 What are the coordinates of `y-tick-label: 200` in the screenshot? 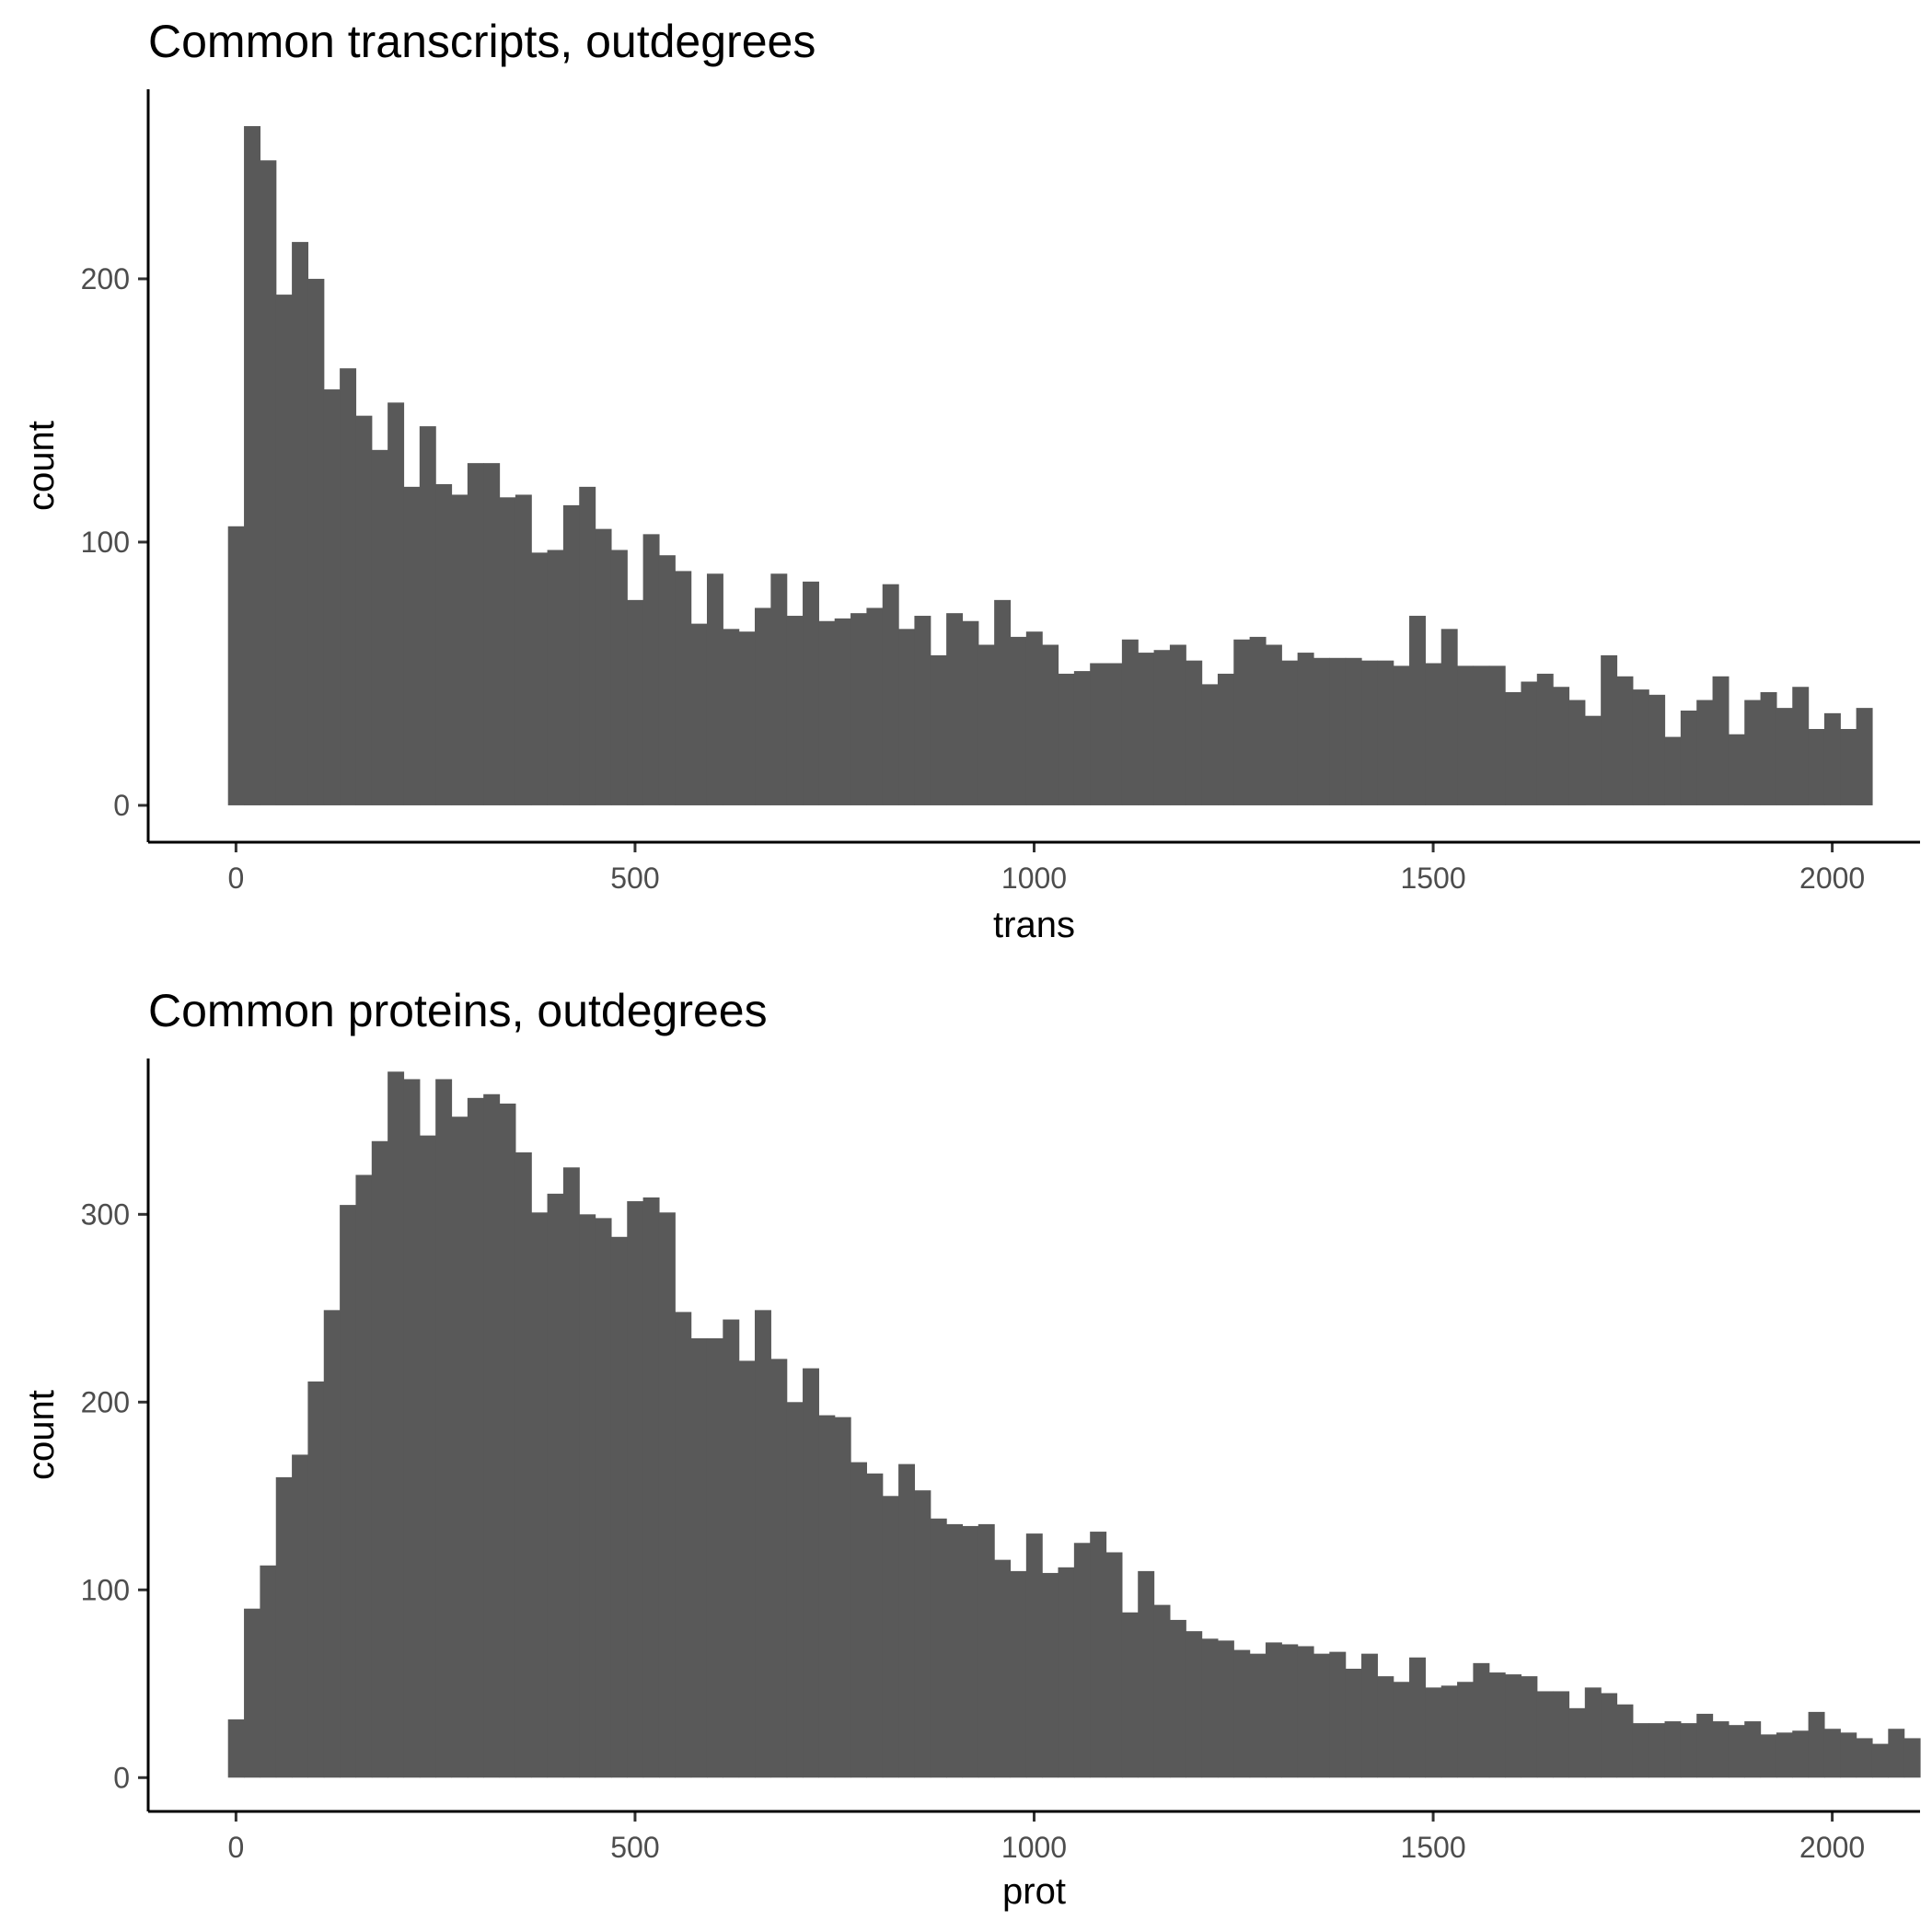 It's located at (105, 278).